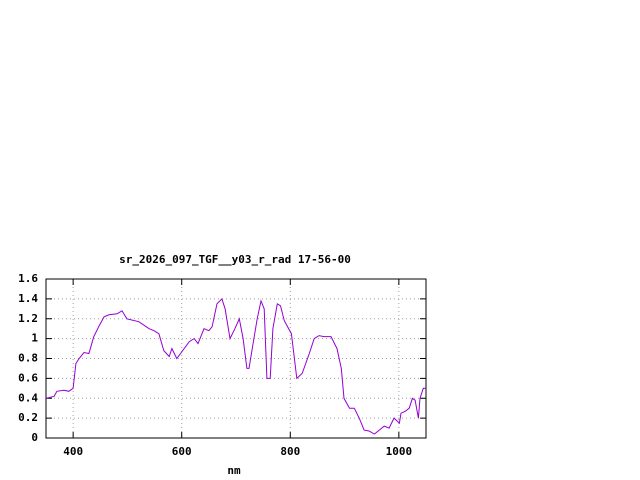 Image resolution: width=640 pixels, height=480 pixels. I want to click on x-tick-label: 1000, so click(399, 451).